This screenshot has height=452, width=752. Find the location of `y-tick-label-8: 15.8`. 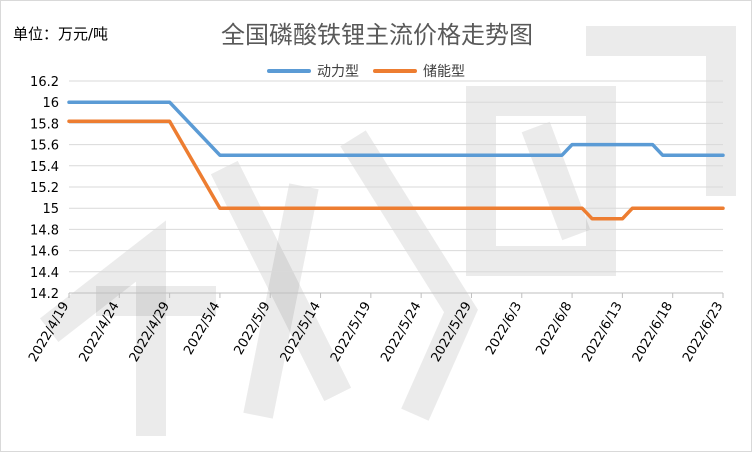

y-tick-label-8: 15.8 is located at coordinates (44, 124).